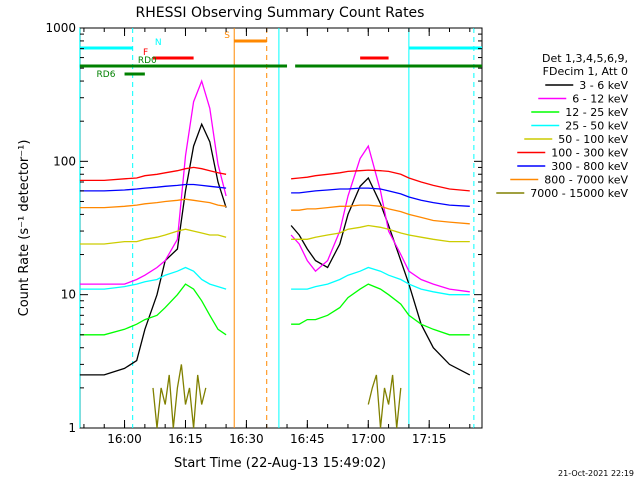 Image resolution: width=640 pixels, height=480 pixels. I want to click on y-tick-label: 100, so click(64, 161).